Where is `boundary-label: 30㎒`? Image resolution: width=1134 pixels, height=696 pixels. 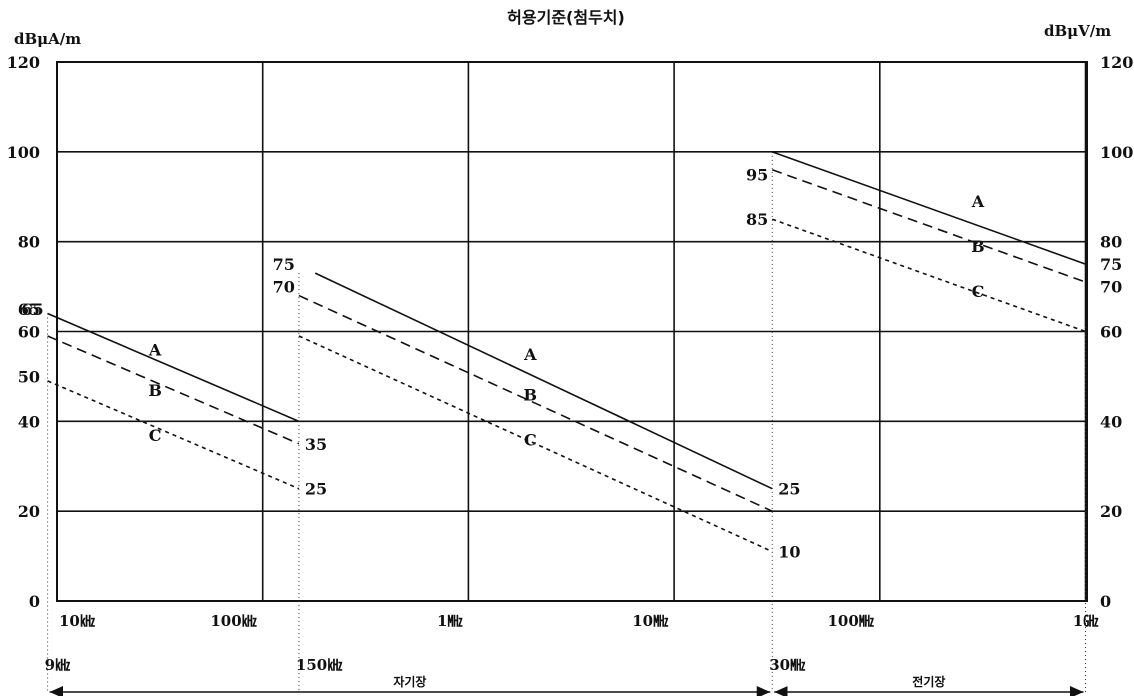 boundary-label: 30㎒ is located at coordinates (787, 665).